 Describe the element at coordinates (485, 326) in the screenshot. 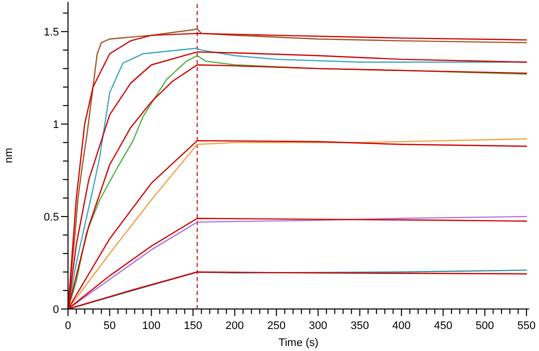

I see `x-tick-label: 500` at that location.